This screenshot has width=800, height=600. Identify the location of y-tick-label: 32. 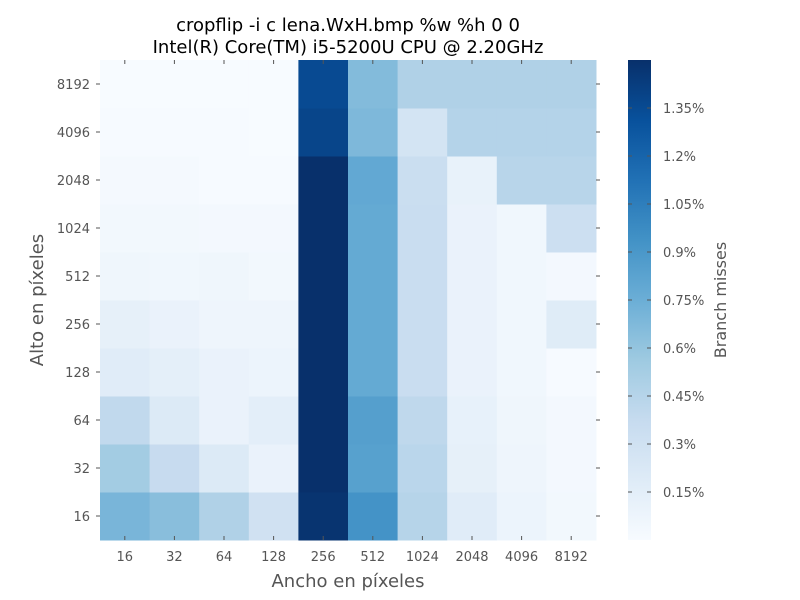
(81, 469).